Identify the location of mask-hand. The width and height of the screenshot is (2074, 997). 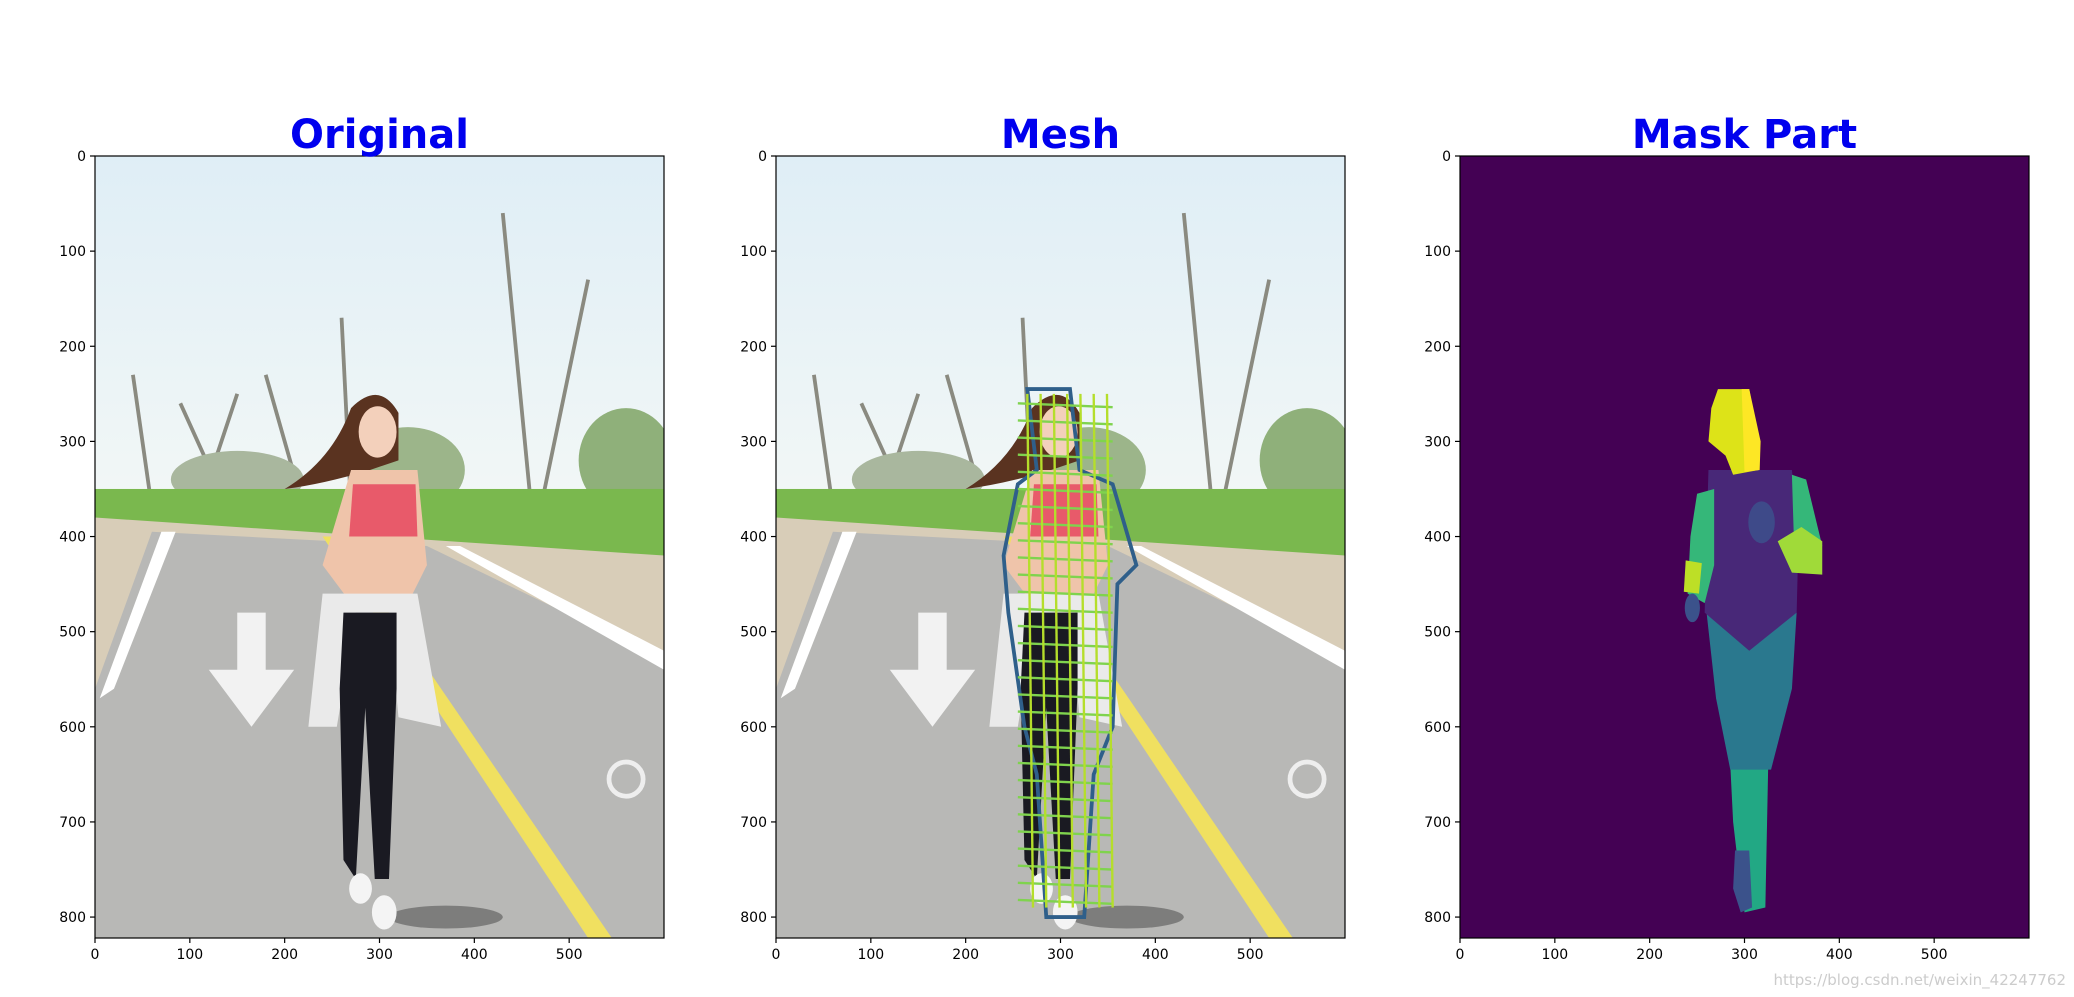
(1761, 522).